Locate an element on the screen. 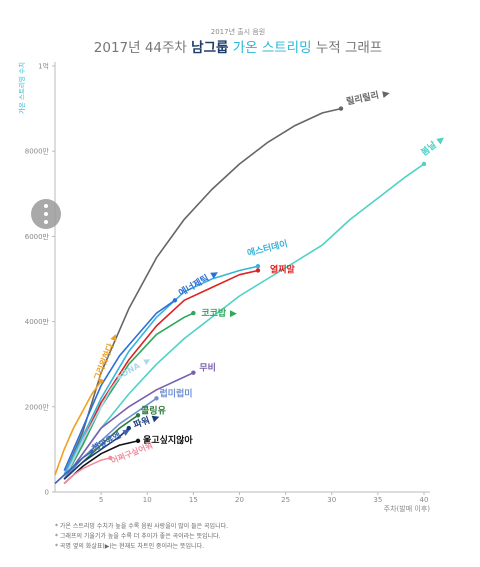 This screenshot has width=480, height=567. title-prefix: 2017년 44주차 is located at coordinates (142, 48).